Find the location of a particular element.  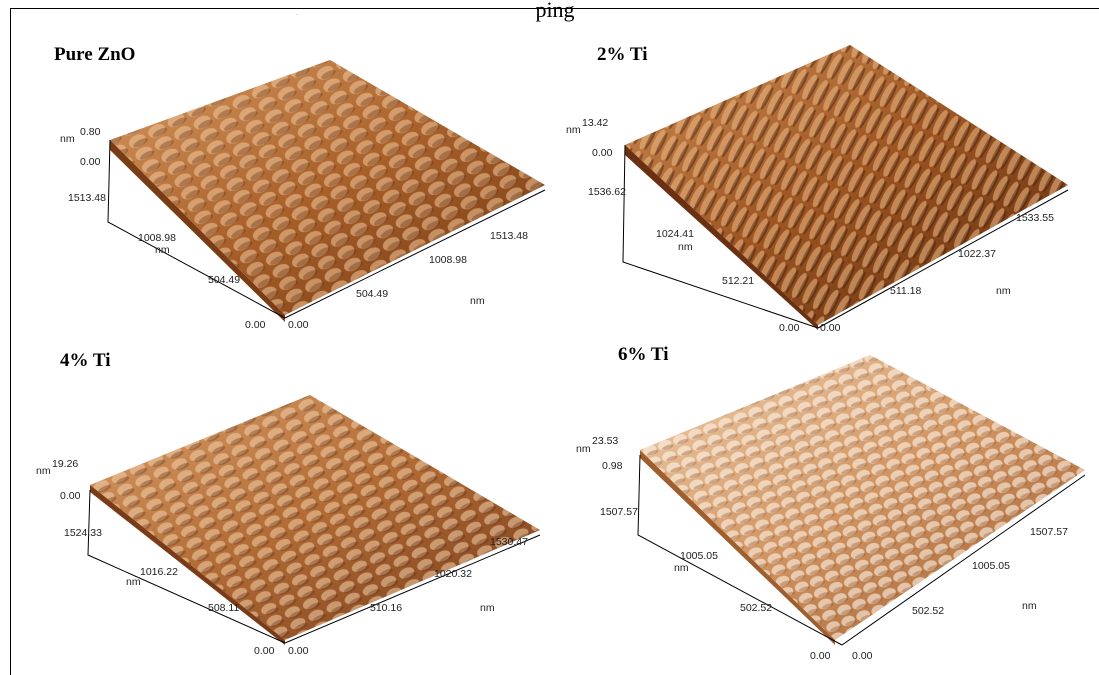

z-max-label: 13.42 is located at coordinates (595, 123).